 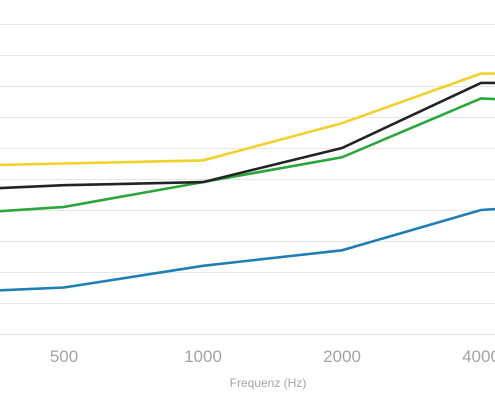 I want to click on x-axis-title: Frequenz (Hz), so click(x=268, y=383).